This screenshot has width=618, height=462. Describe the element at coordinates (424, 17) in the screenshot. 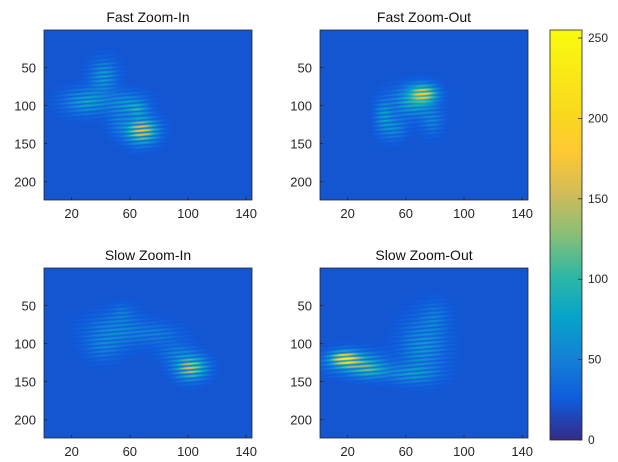

I see `subplot-title: Fast Zoom-Out` at that location.